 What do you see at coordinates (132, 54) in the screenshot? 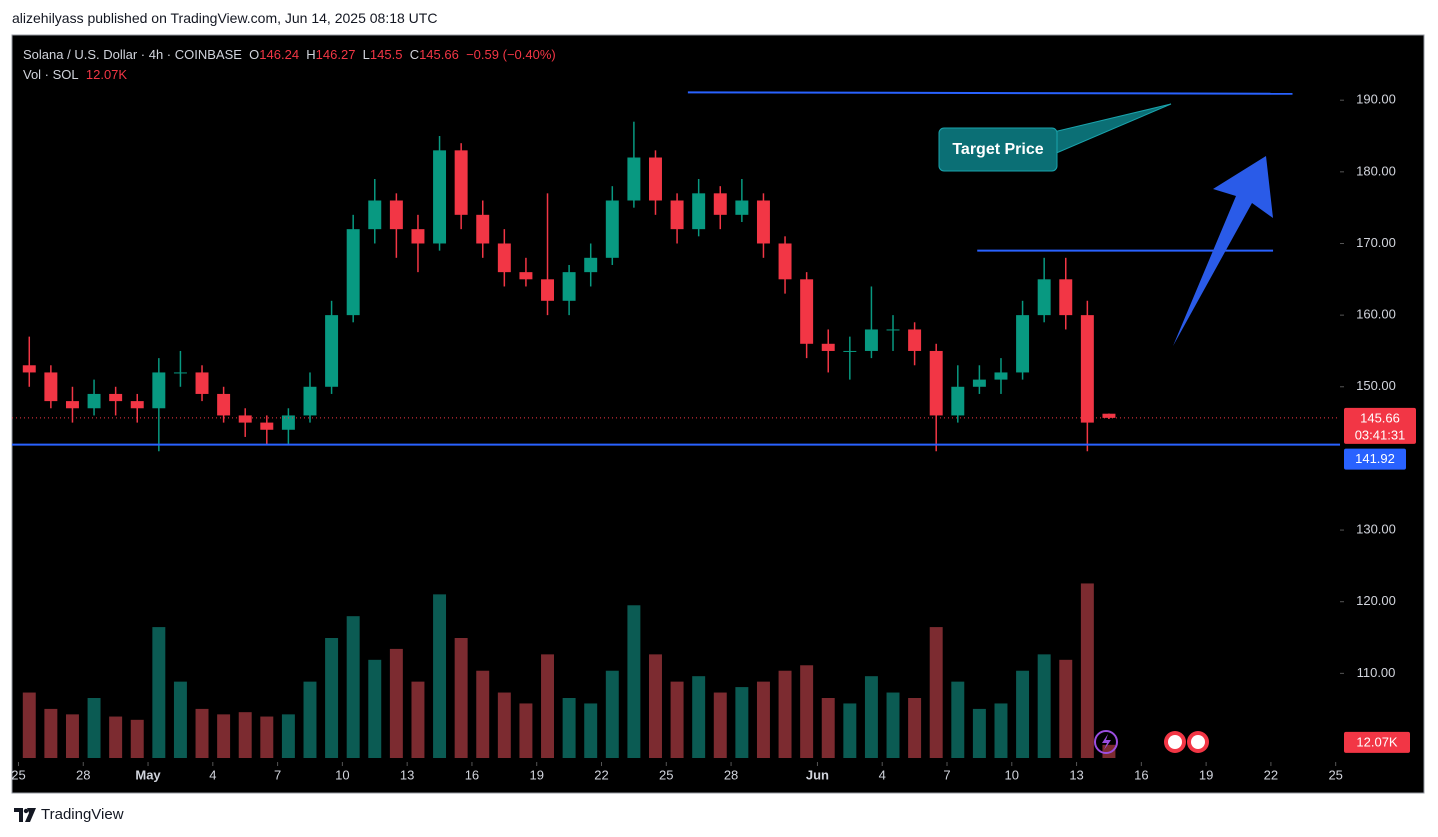
I see `symbol: Solana / U.S. Dollar · 4h · COINBASE` at bounding box center [132, 54].